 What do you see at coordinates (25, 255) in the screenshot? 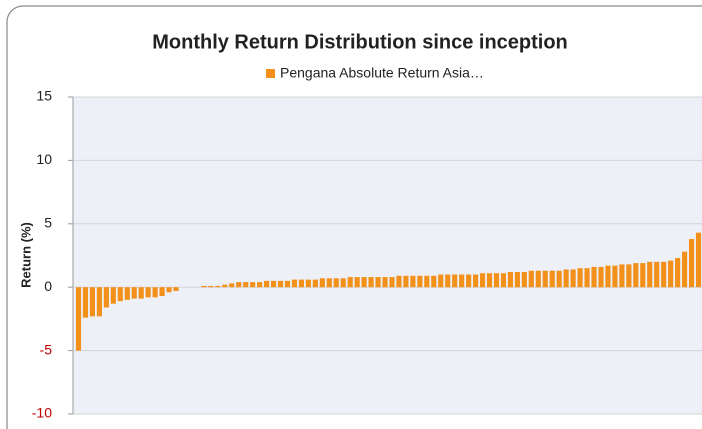
I see `y-axis-label: Return (%)` at bounding box center [25, 255].